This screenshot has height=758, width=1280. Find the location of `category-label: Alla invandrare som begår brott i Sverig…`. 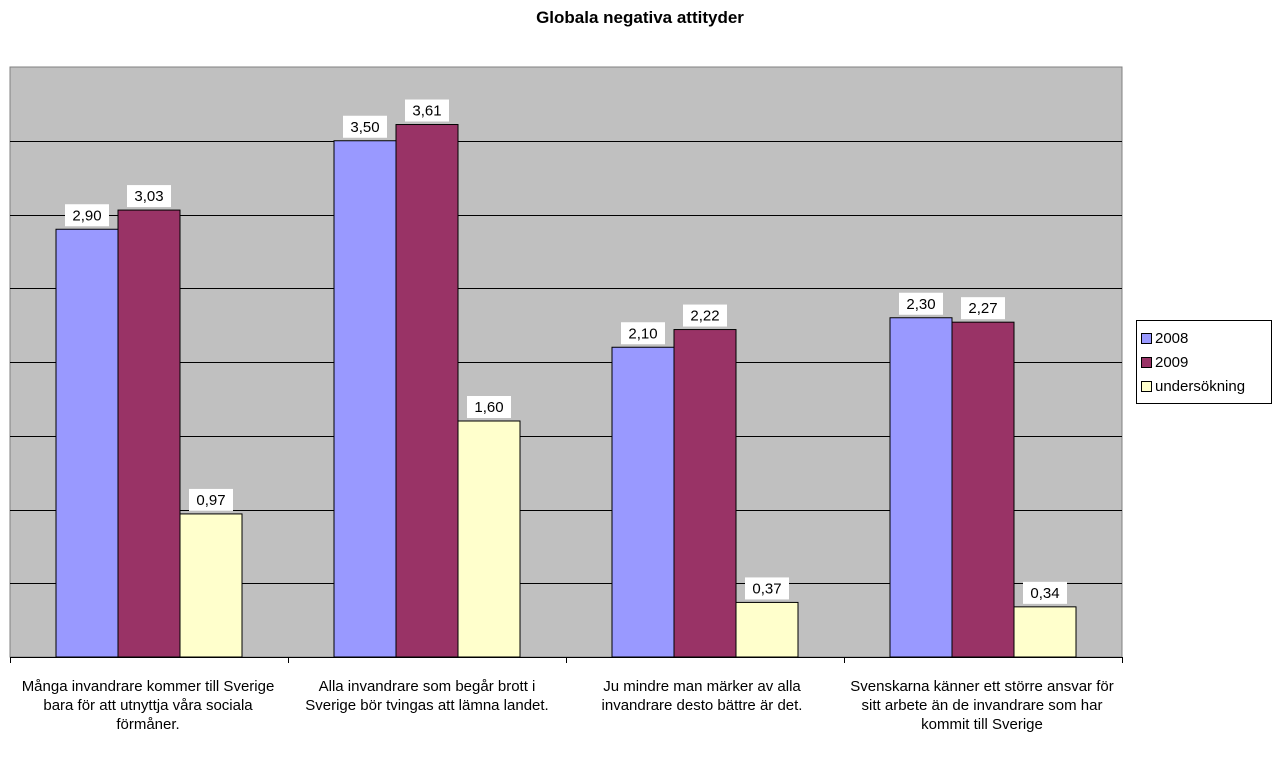

category-label: Alla invandrare som begår brott i Sverig… is located at coordinates (427, 696).